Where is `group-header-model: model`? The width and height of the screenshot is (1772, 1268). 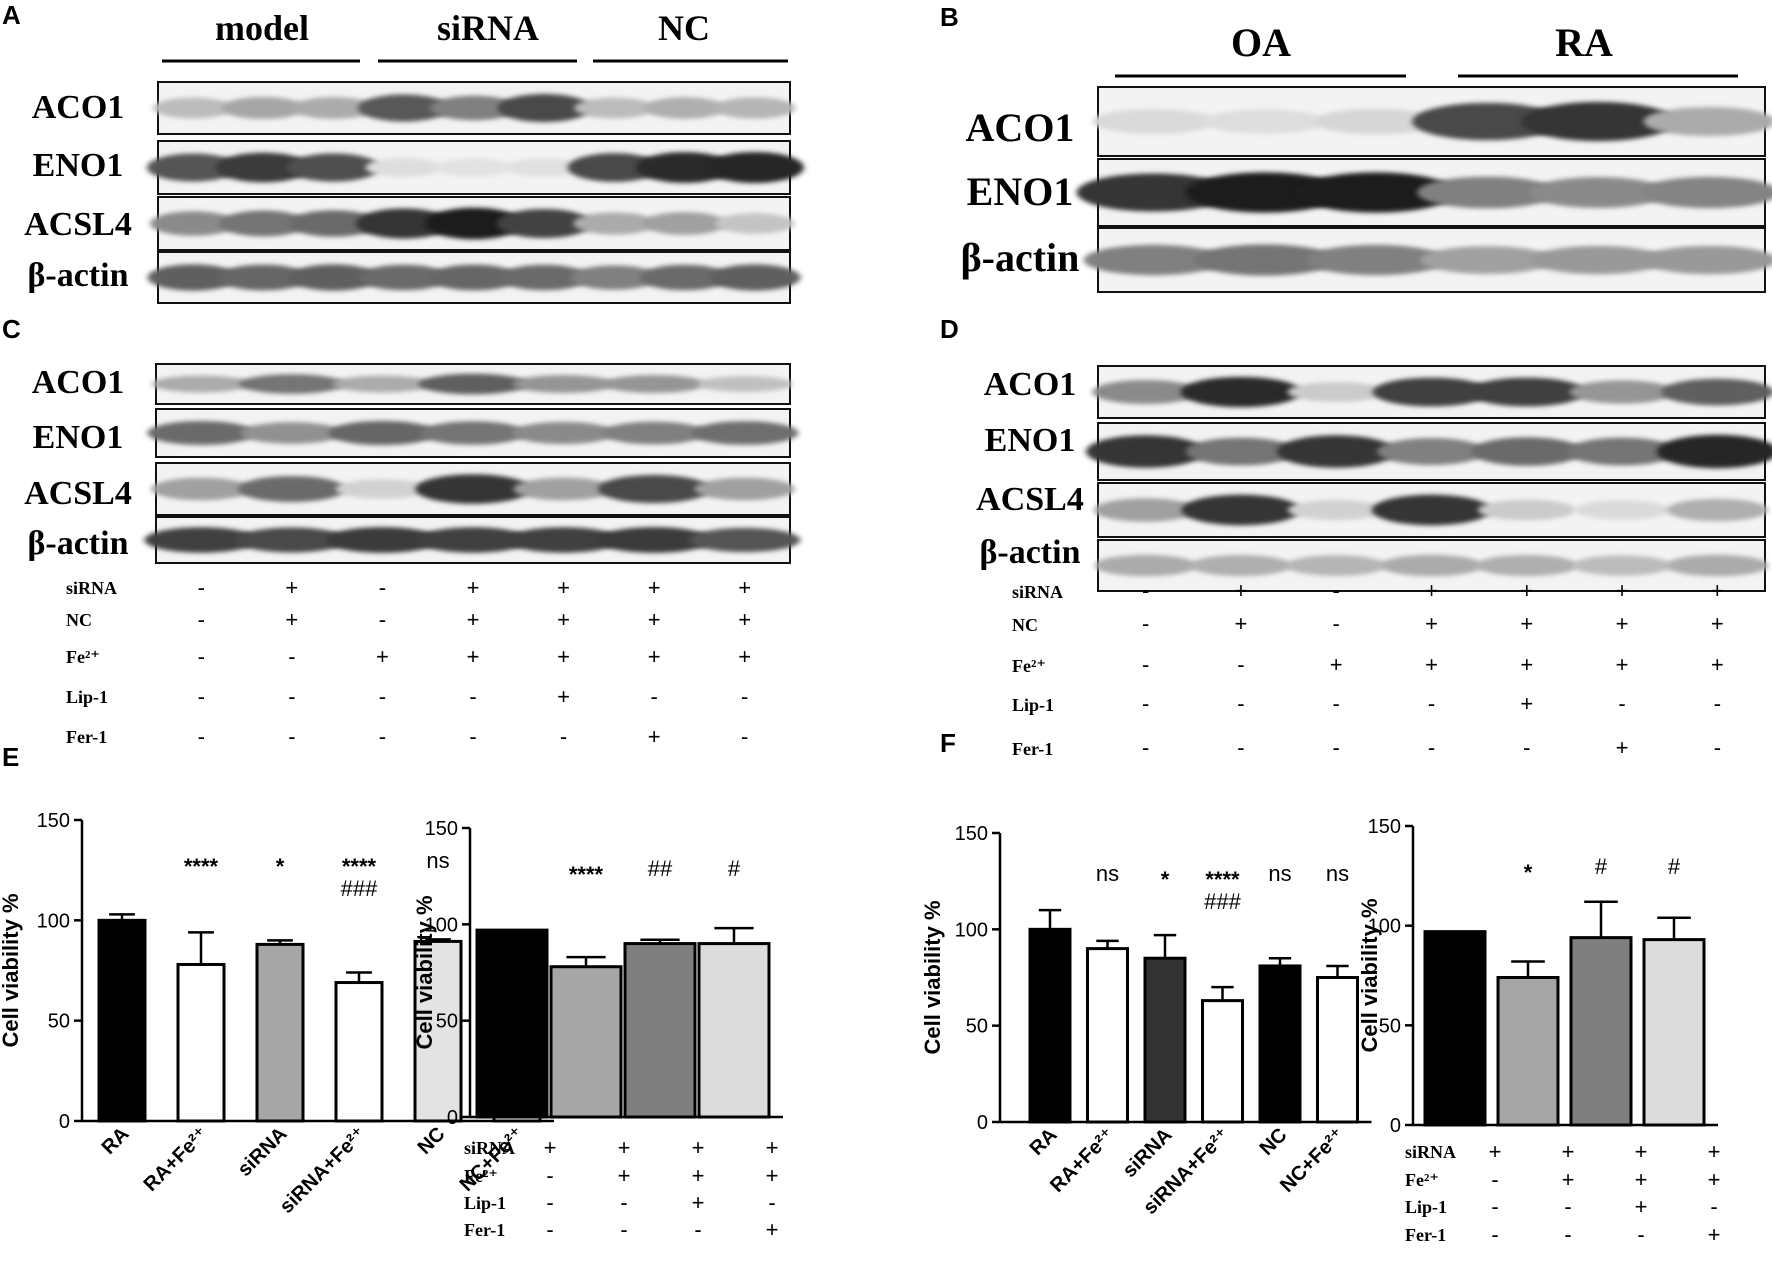
group-header-model: model is located at coordinates (262, 28).